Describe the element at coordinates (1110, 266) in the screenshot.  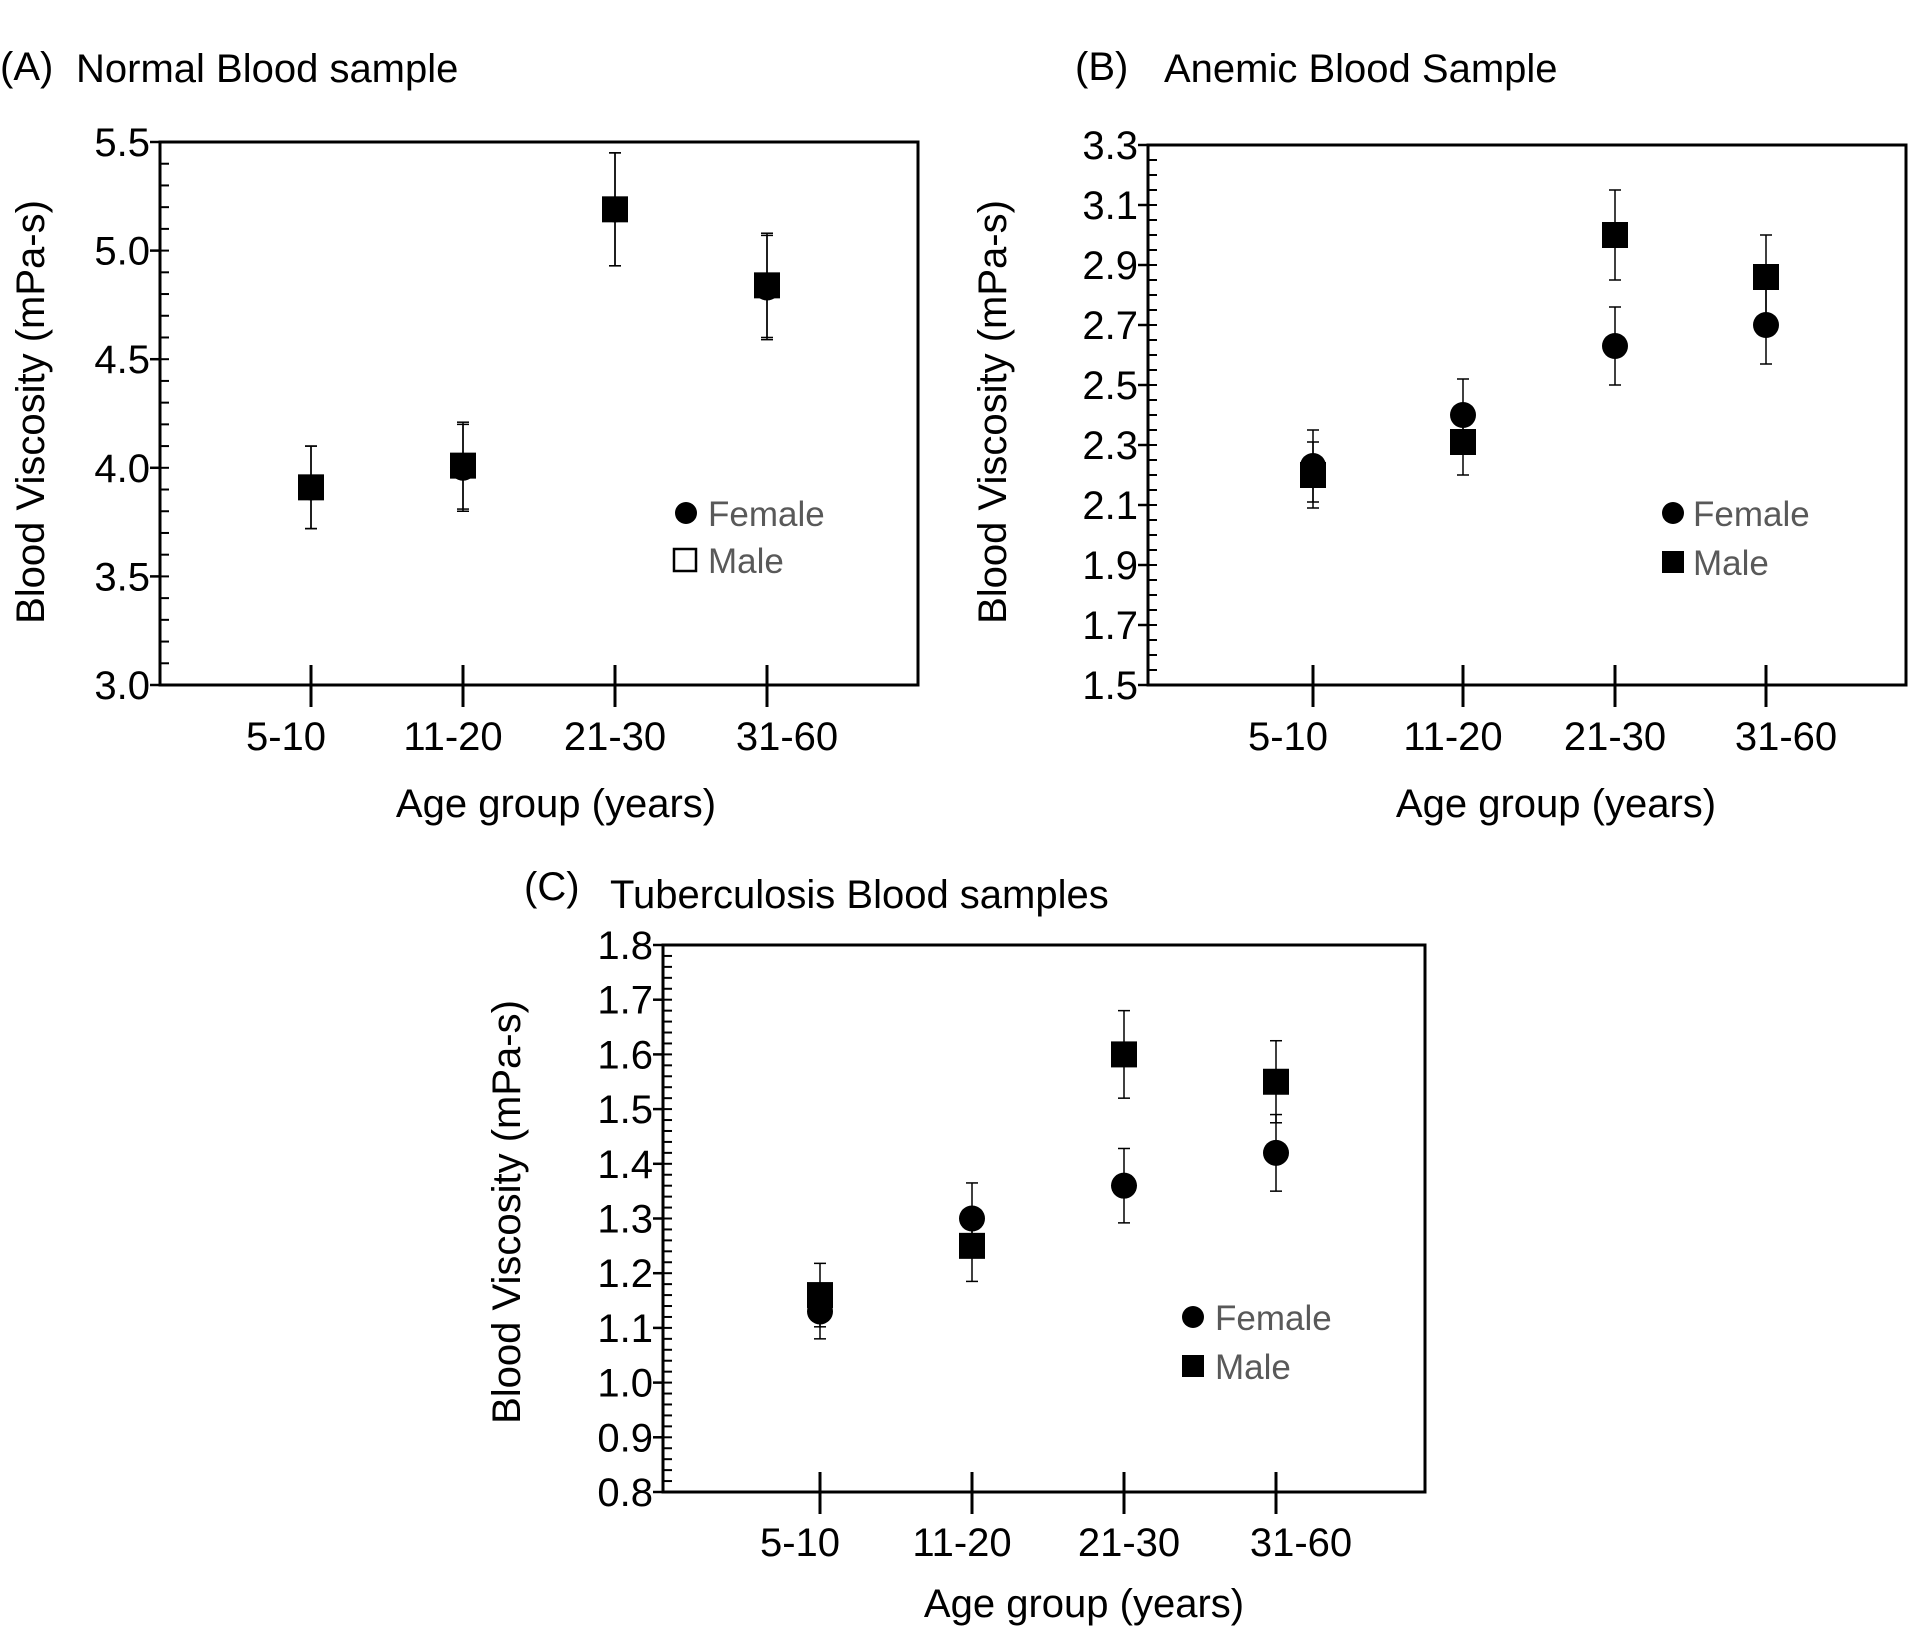
I see `panel-b-y-tick-label: 2.9` at that location.